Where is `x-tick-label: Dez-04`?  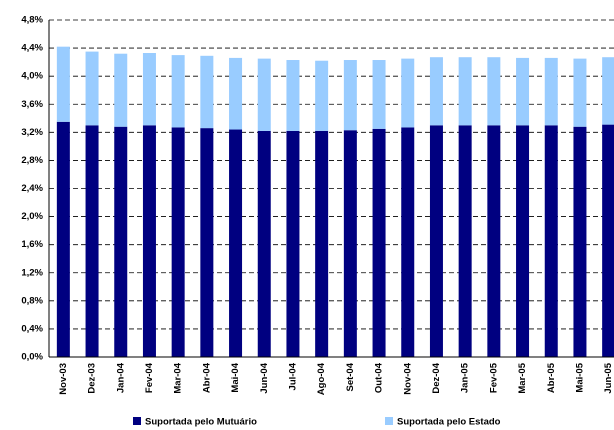
x-tick-label: Dez-04 is located at coordinates (436, 377).